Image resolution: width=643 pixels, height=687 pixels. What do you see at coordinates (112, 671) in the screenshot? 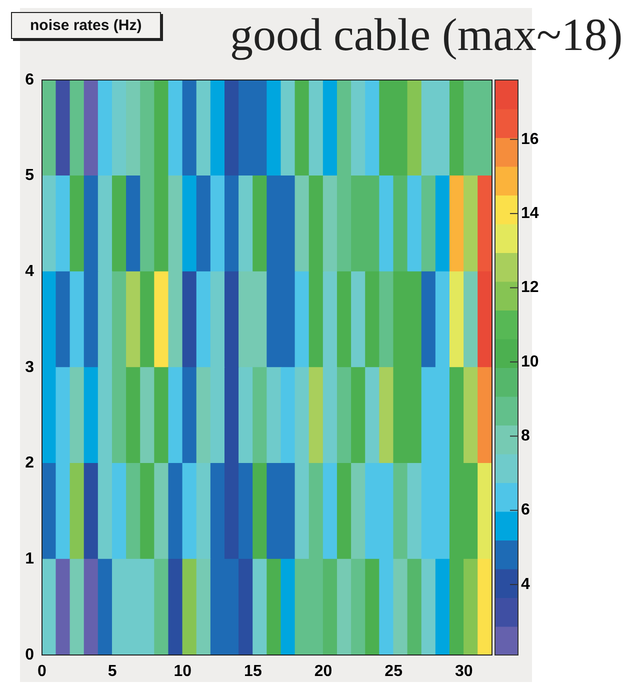
I see `x-tick-label: 5` at bounding box center [112, 671].